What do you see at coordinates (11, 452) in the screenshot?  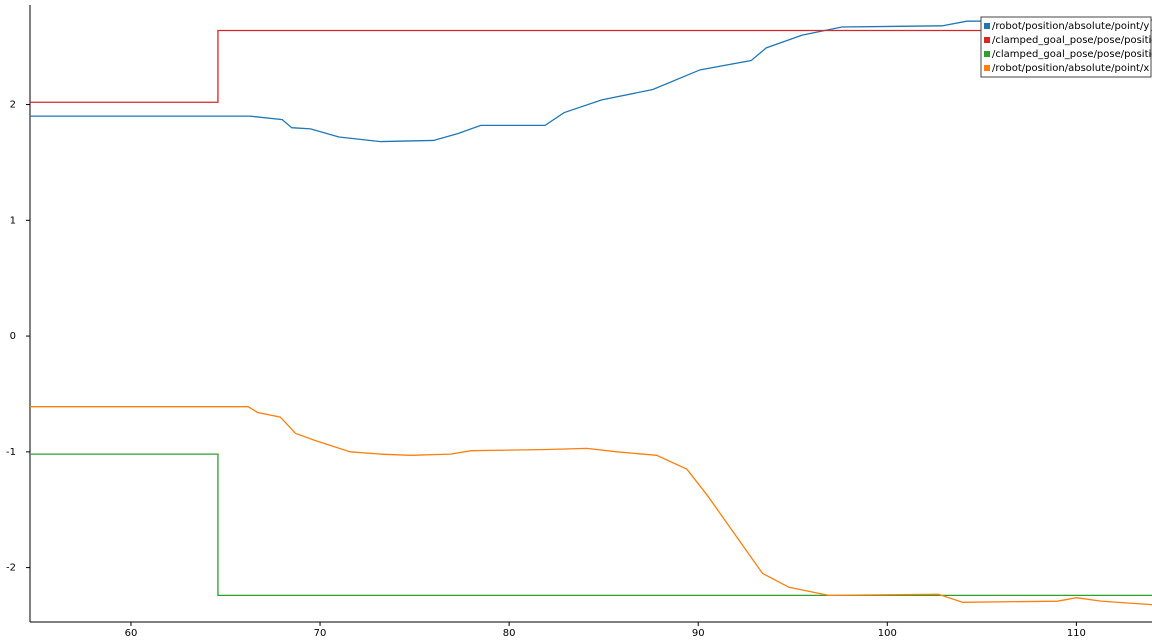 I see `y-tick-label: -1` at bounding box center [11, 452].